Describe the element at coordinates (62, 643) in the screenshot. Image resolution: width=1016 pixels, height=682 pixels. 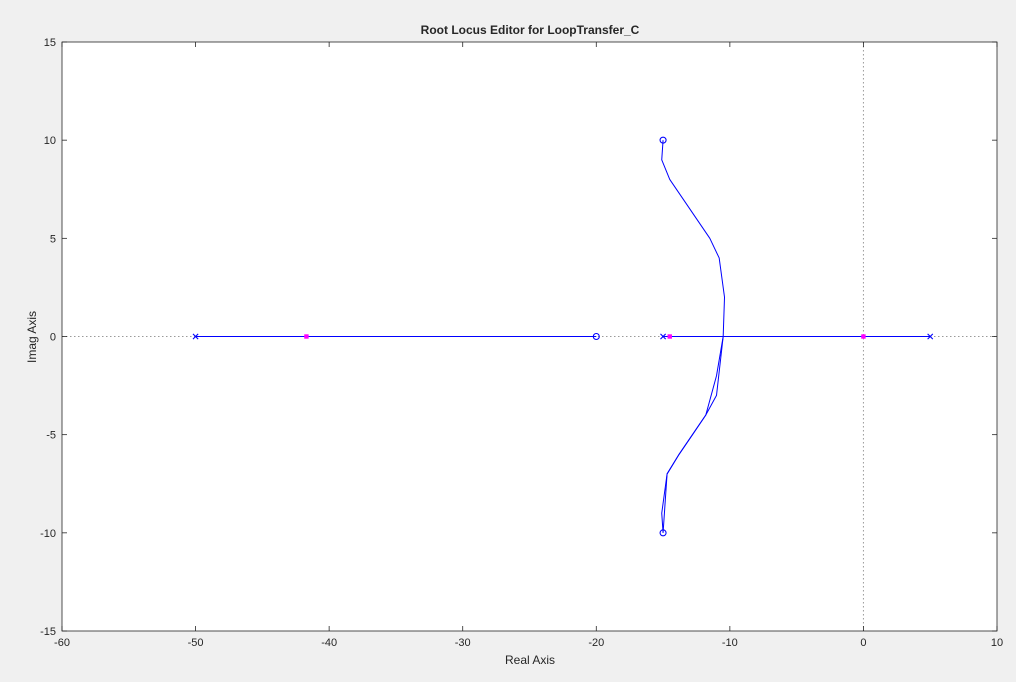
I see `x-tick-label: -60` at that location.